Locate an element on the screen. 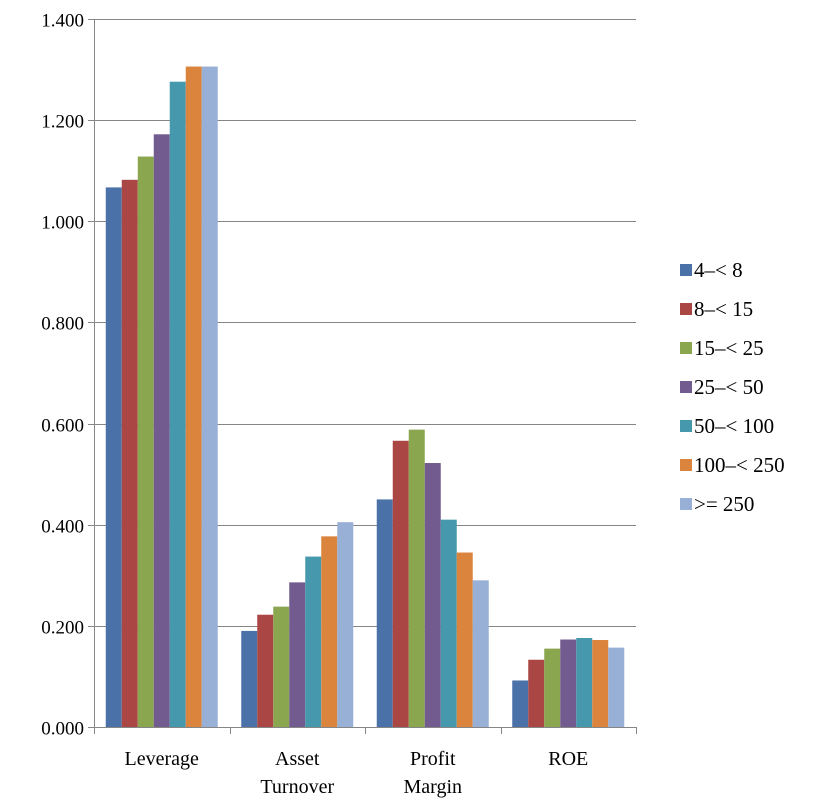 Image resolution: width=817 pixels, height=802 pixels. legend-label: 25–< 50 is located at coordinates (729, 387).